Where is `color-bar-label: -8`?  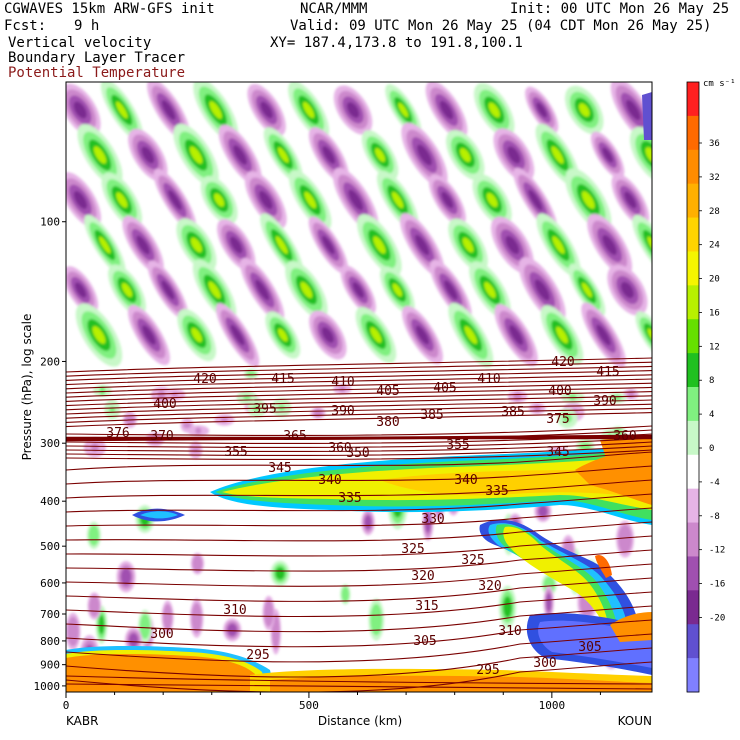
color-bar-label: -8 is located at coordinates (714, 517).